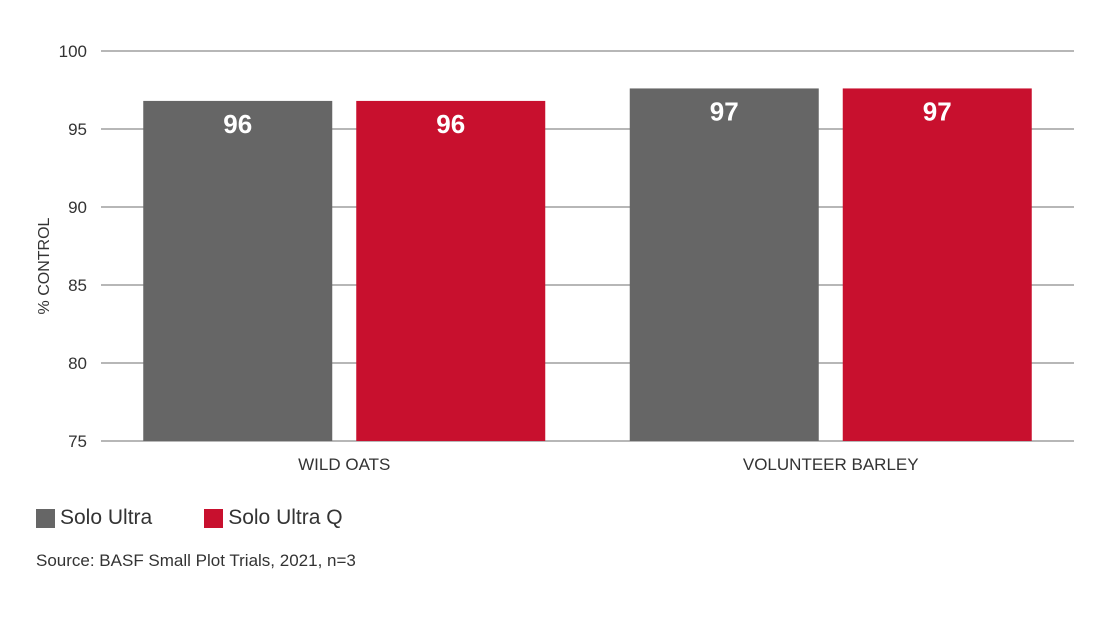 The width and height of the screenshot is (1110, 625). Describe the element at coordinates (44, 265) in the screenshot. I see `y-axis-label: % CONTROL` at that location.